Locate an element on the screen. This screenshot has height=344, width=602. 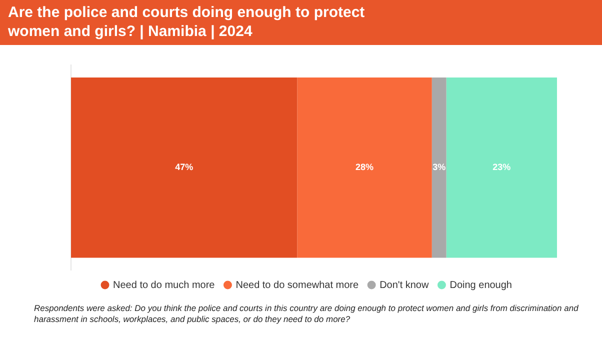
legend-label: Don't know is located at coordinates (405, 285).